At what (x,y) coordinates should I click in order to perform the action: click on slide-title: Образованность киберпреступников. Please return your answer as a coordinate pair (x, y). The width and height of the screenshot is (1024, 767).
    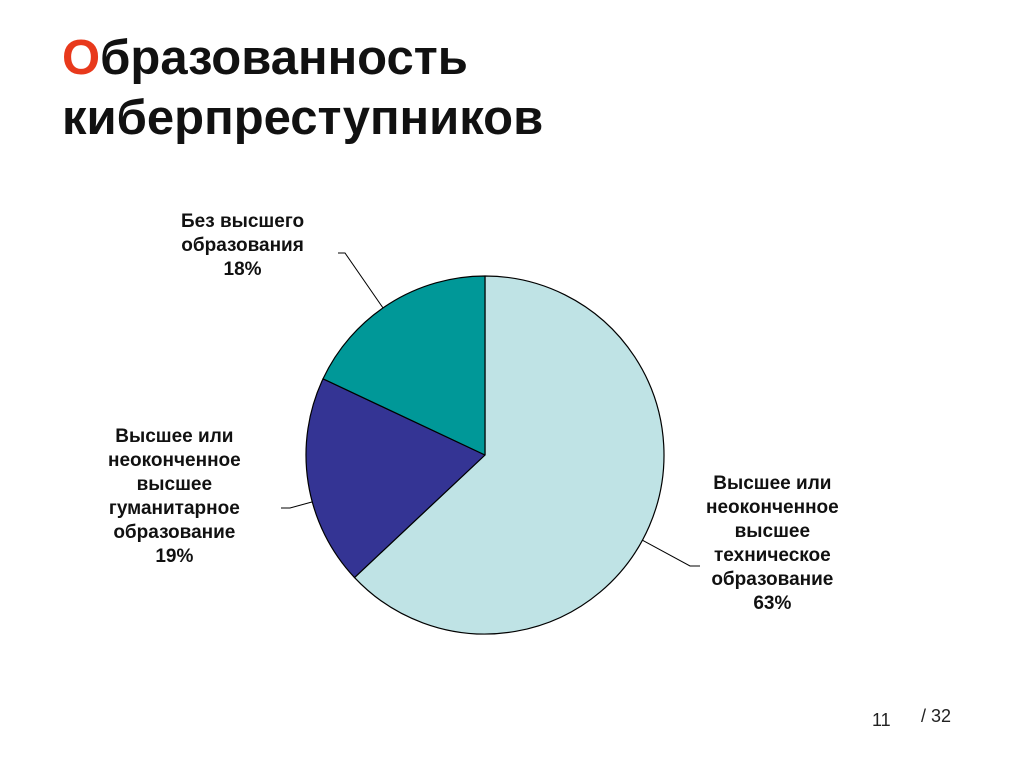
    Looking at the image, I should click on (302, 88).